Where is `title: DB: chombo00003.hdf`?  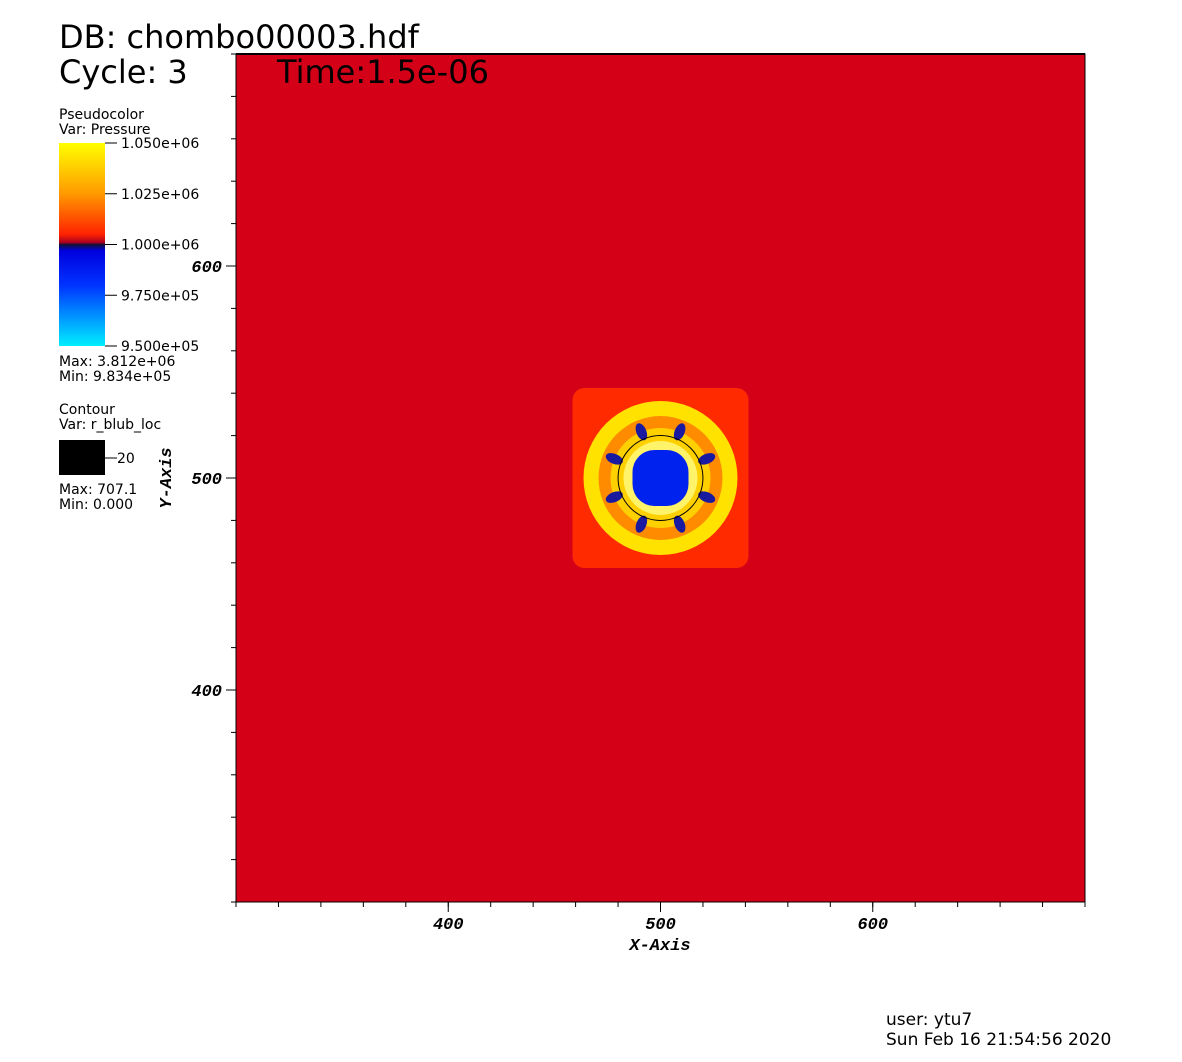
title: DB: chombo00003.hdf is located at coordinates (239, 37).